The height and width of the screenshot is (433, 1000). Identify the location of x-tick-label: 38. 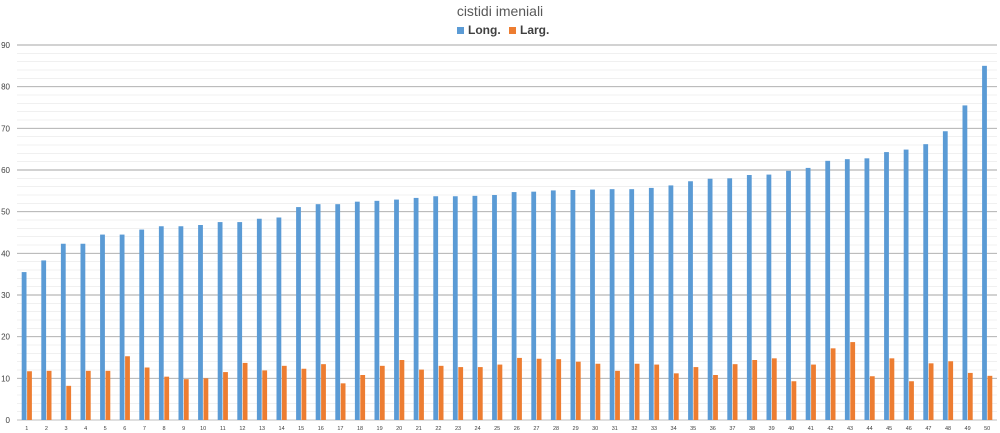
(752, 429).